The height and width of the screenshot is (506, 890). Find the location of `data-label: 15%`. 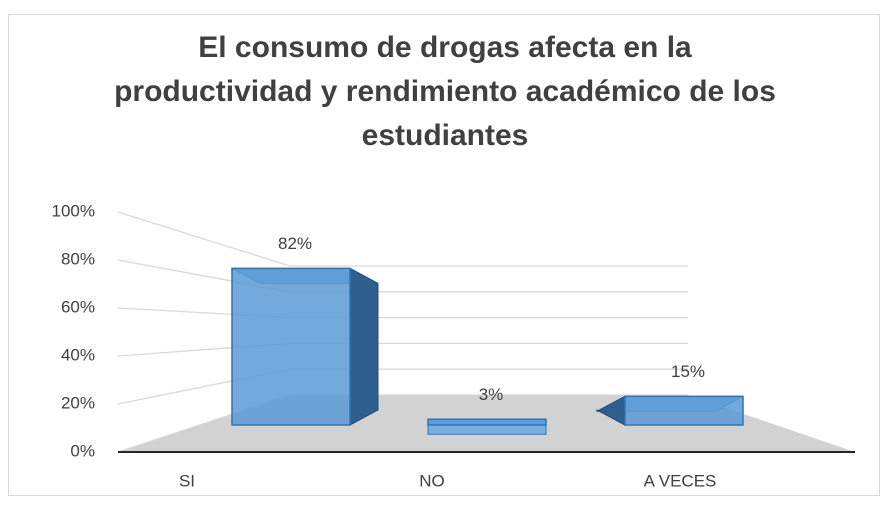

data-label: 15% is located at coordinates (688, 371).